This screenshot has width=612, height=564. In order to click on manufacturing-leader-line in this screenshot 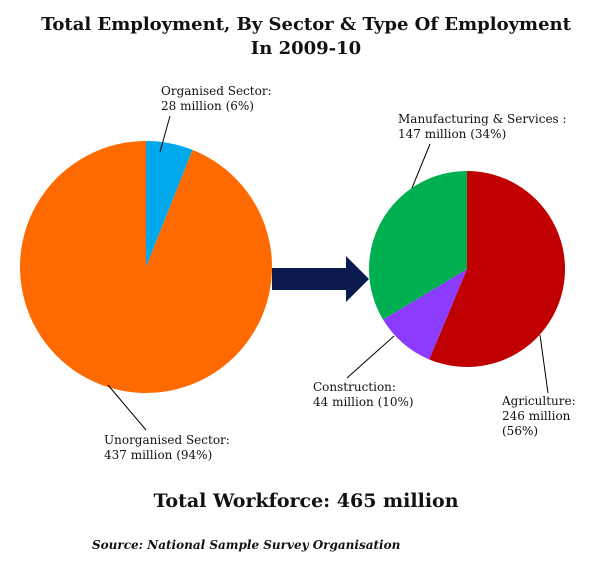, I will do `click(421, 166)`.